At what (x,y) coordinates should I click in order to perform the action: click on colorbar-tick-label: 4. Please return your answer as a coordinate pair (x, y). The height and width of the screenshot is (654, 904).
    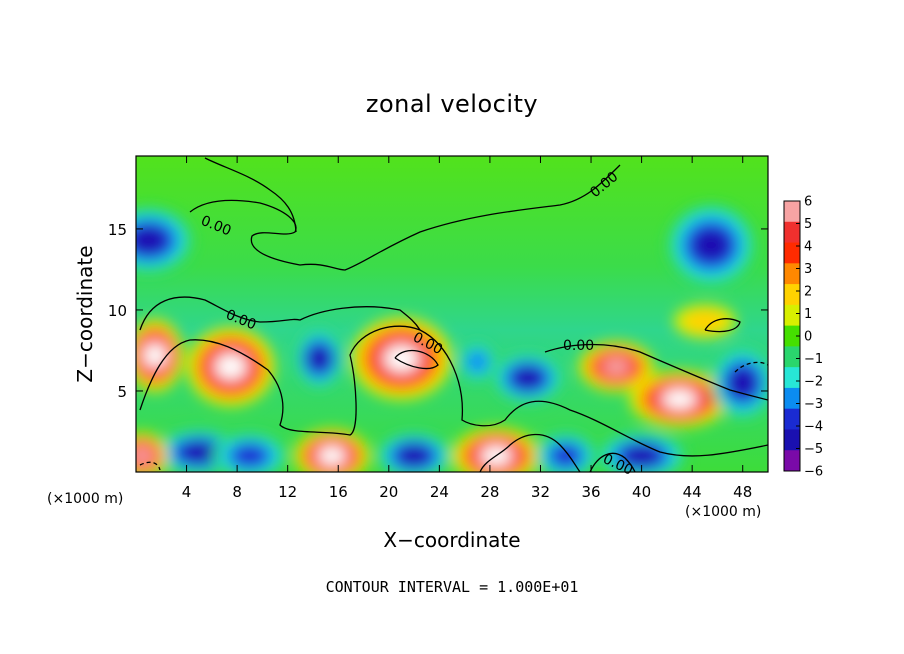
    Looking at the image, I should click on (808, 247).